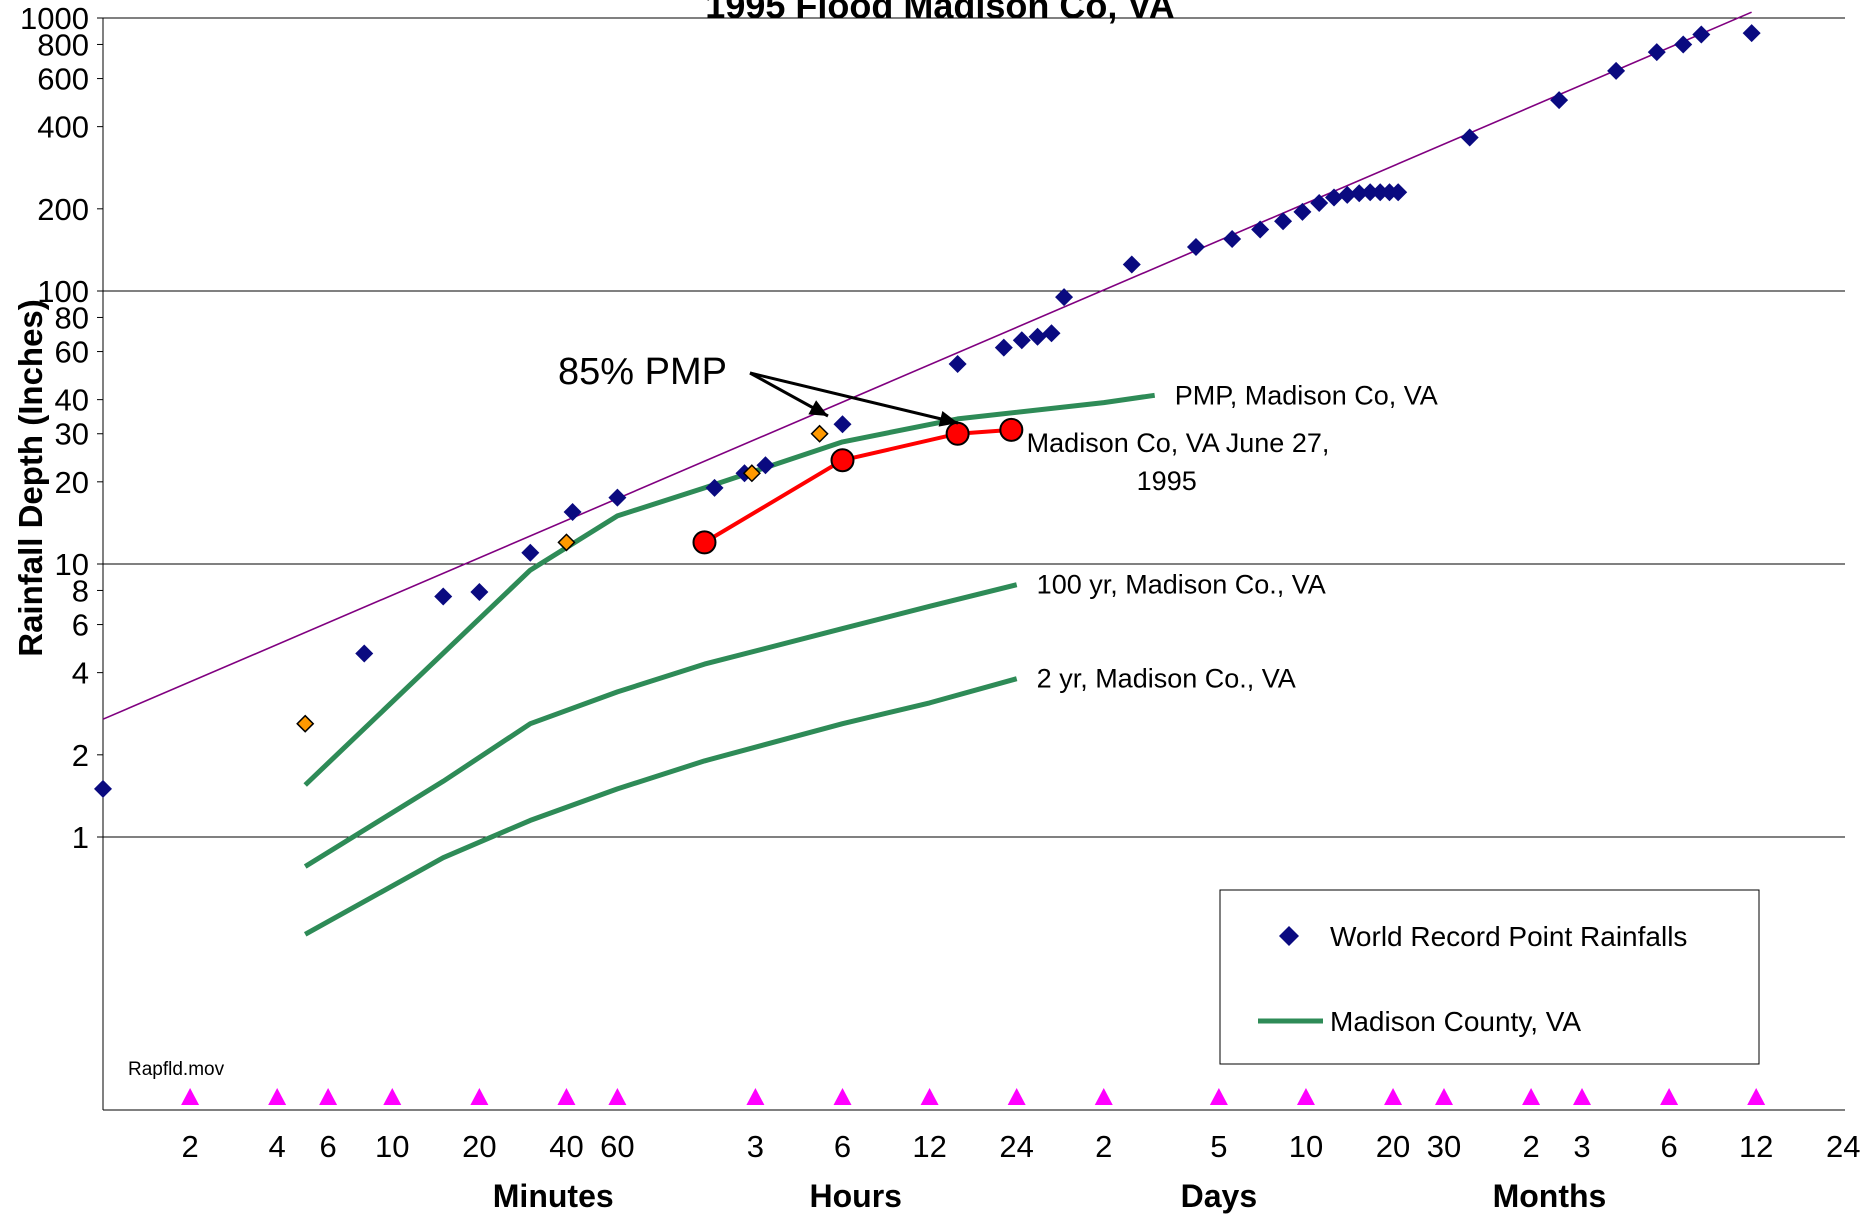 The height and width of the screenshot is (1214, 1867). I want to click on legend-entry-records: World Record Point Rainfalls, so click(1508, 936).